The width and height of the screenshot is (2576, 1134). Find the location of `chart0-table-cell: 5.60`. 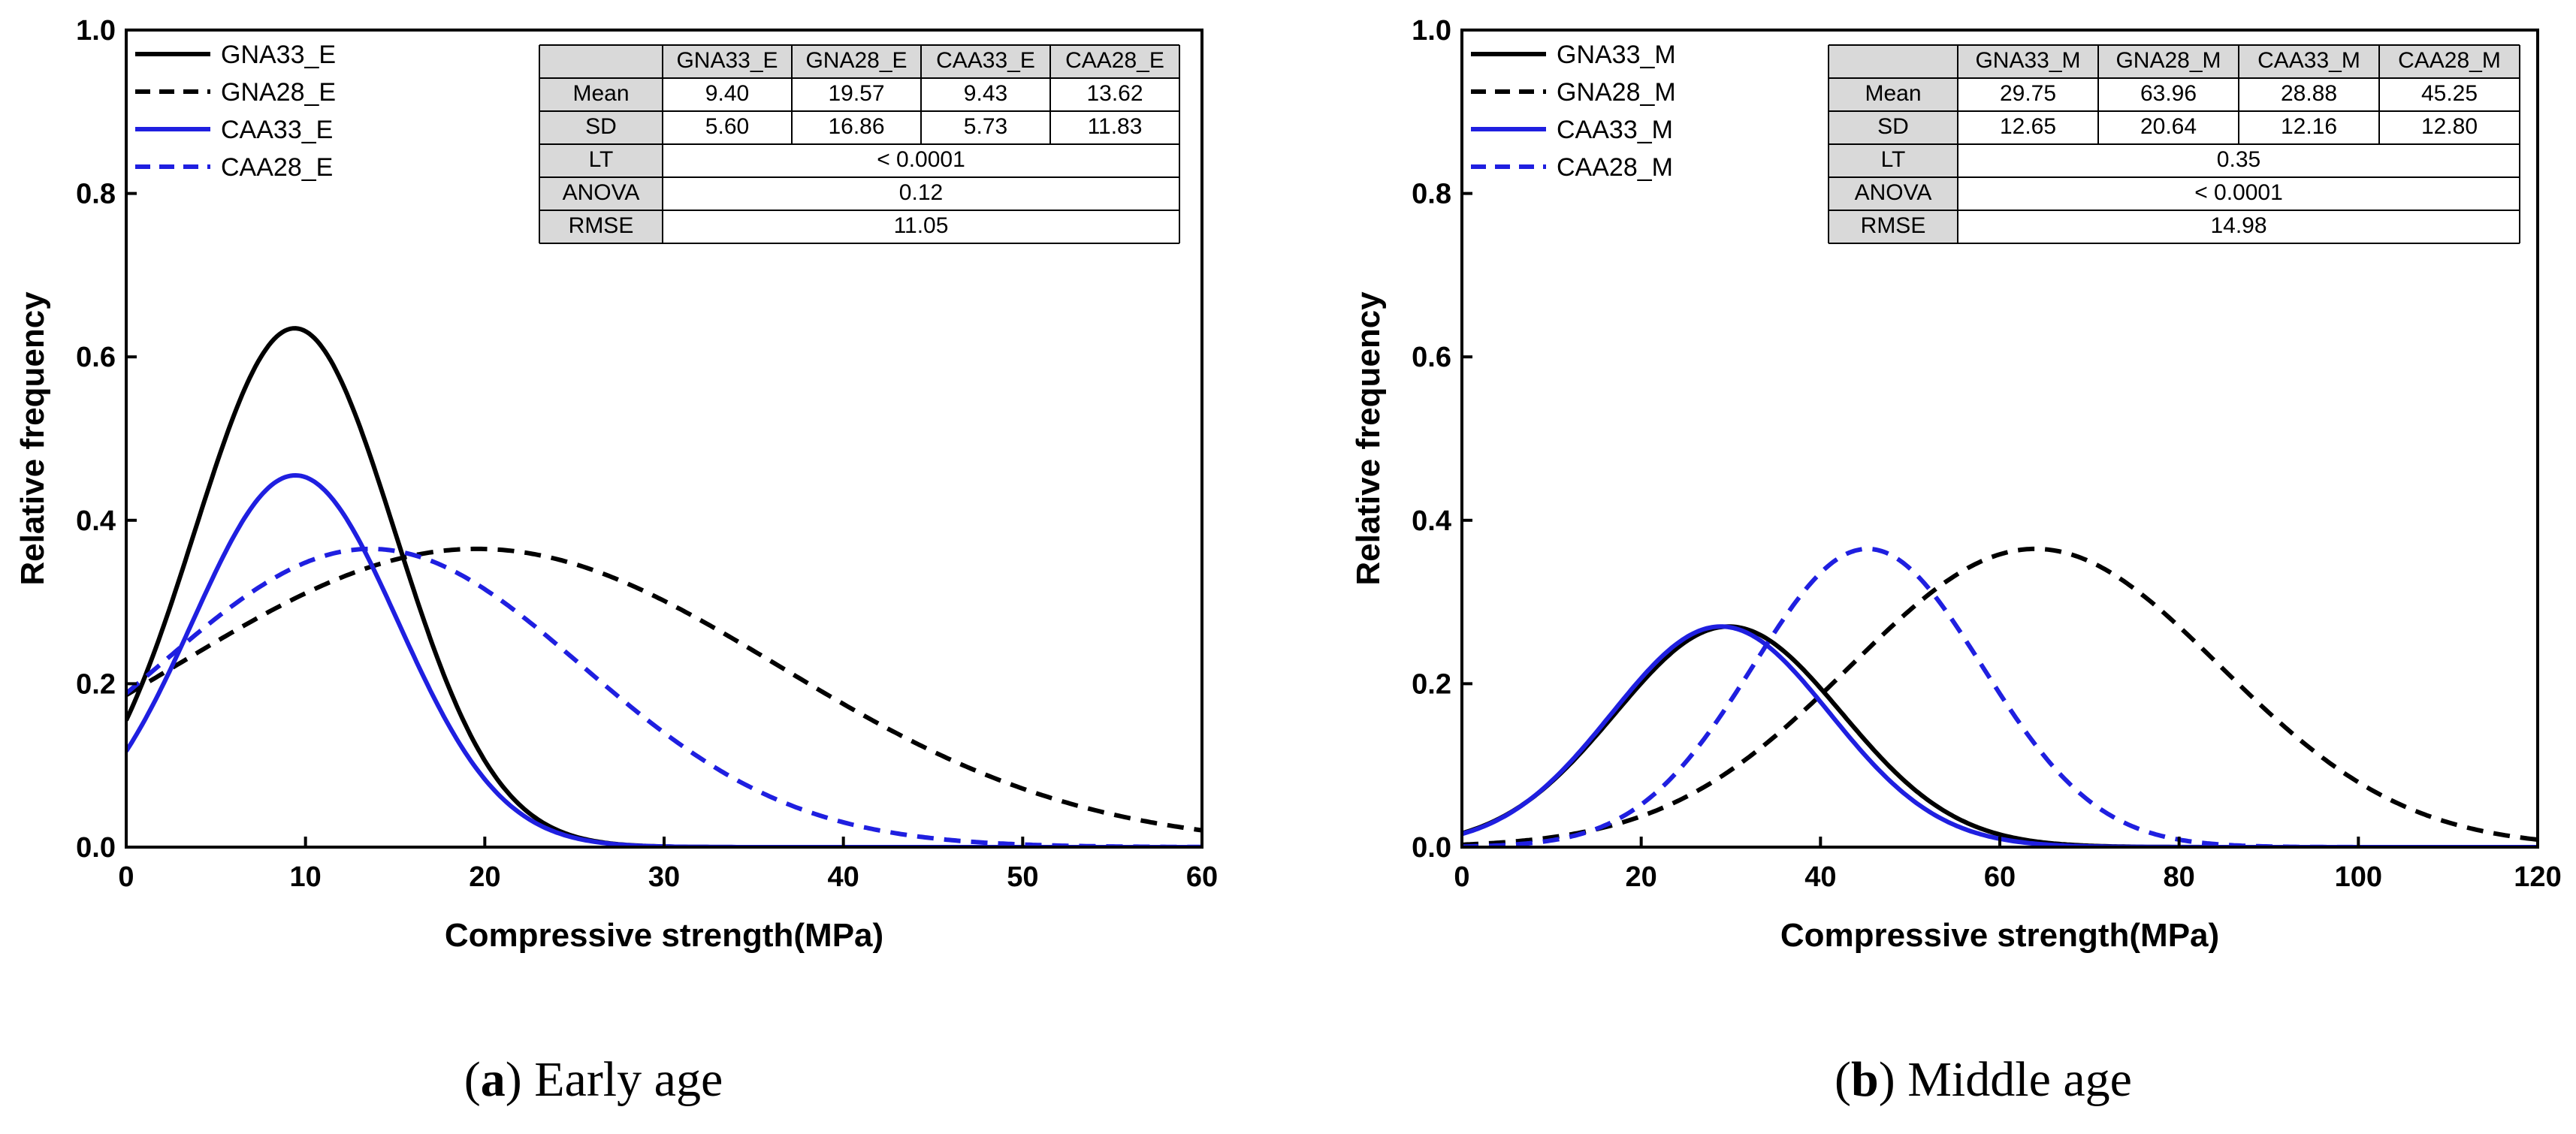

chart0-table-cell: 5.60 is located at coordinates (727, 126).